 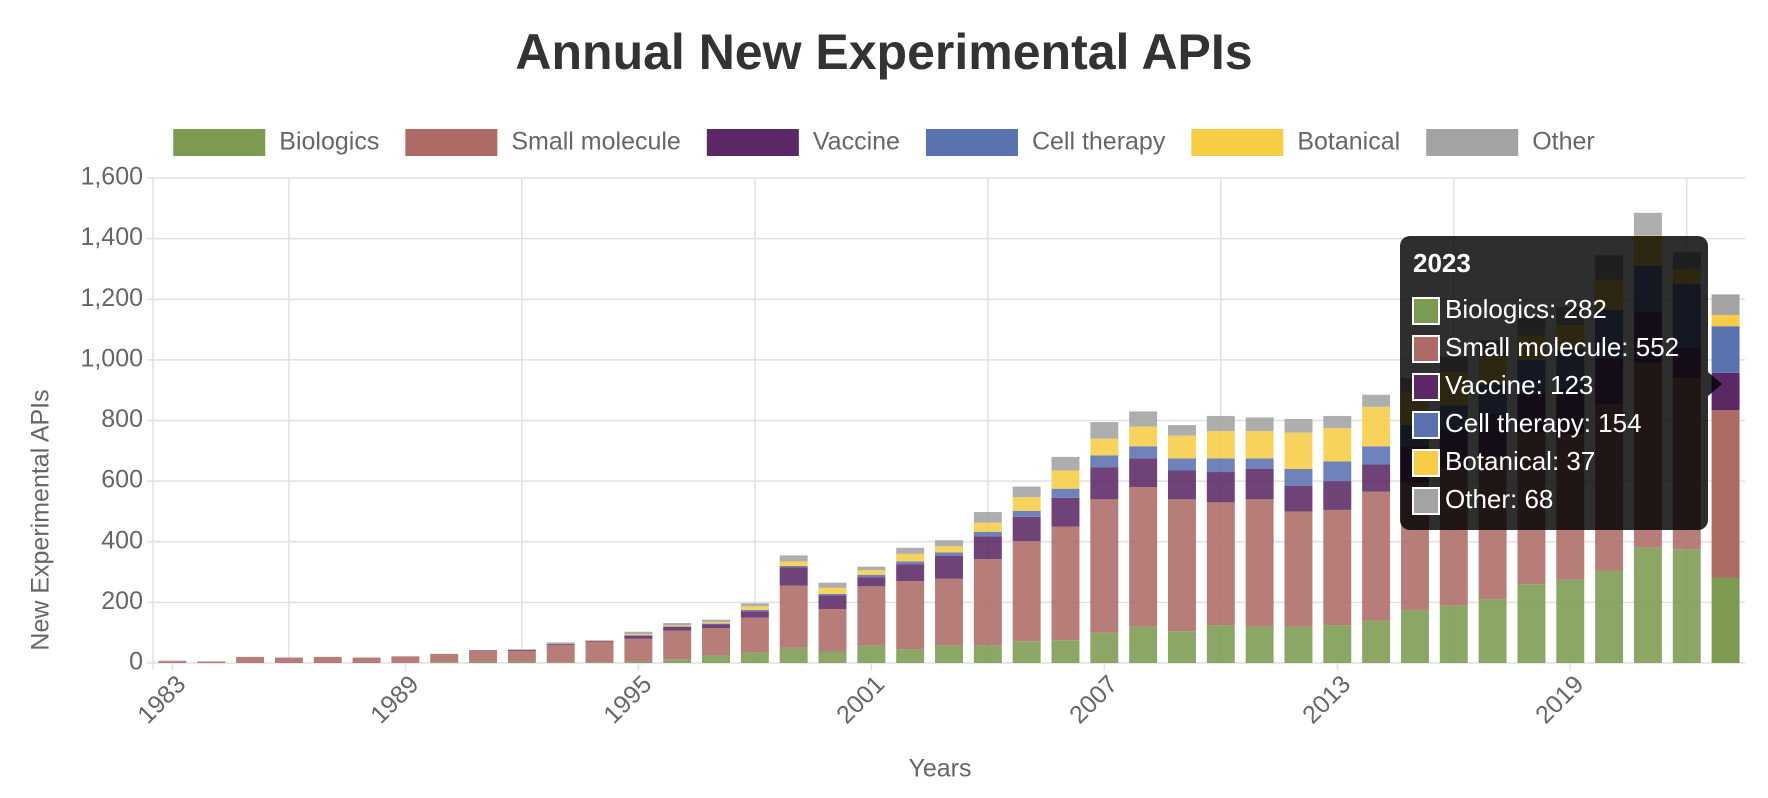 I want to click on y-axis-label: New Experimental APIs, so click(x=41, y=519).